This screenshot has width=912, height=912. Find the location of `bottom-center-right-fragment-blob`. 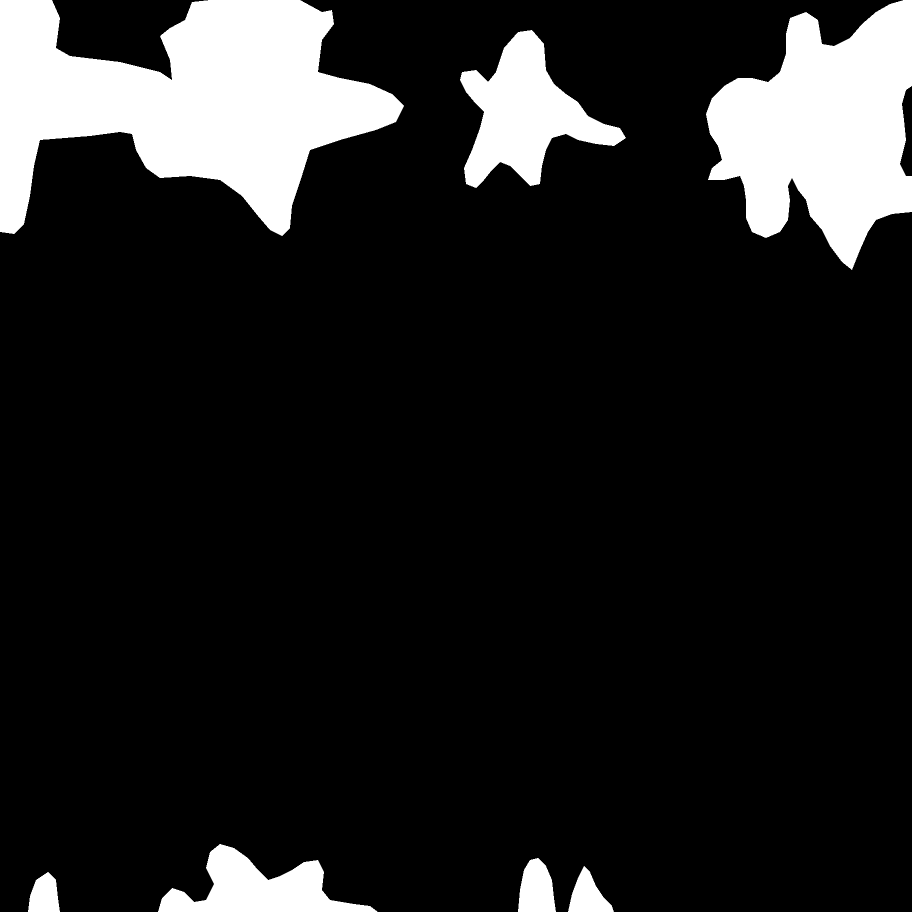

bottom-center-right-fragment-blob is located at coordinates (591, 889).